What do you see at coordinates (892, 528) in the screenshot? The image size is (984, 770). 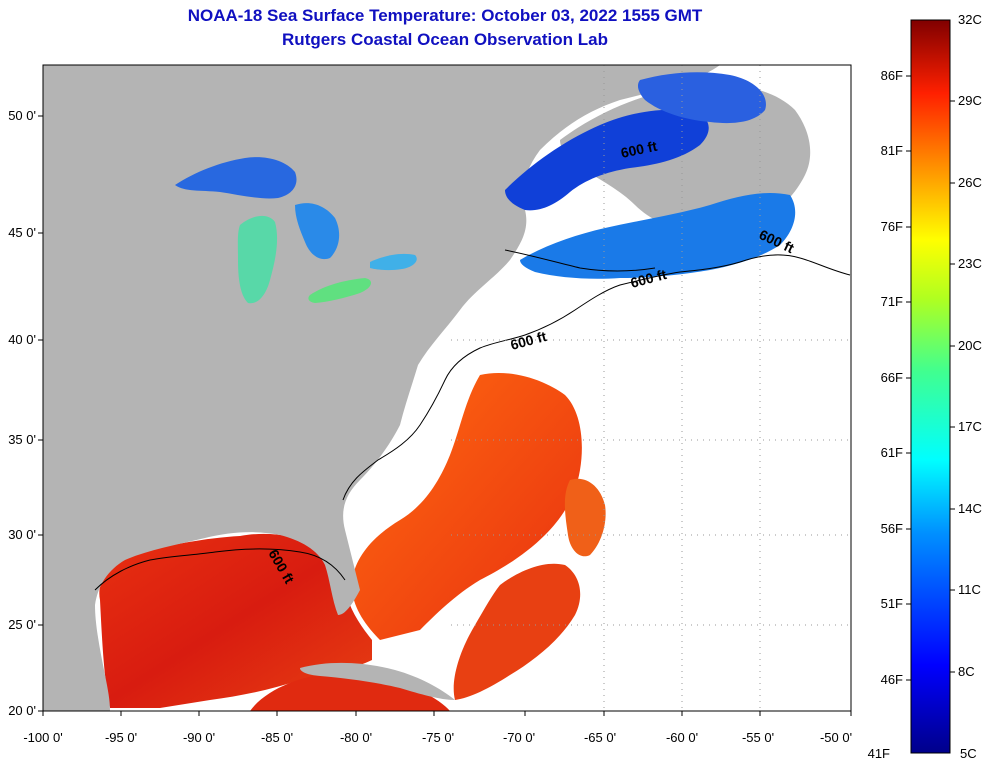 I see `colorbar-f-label-56: 56F` at bounding box center [892, 528].